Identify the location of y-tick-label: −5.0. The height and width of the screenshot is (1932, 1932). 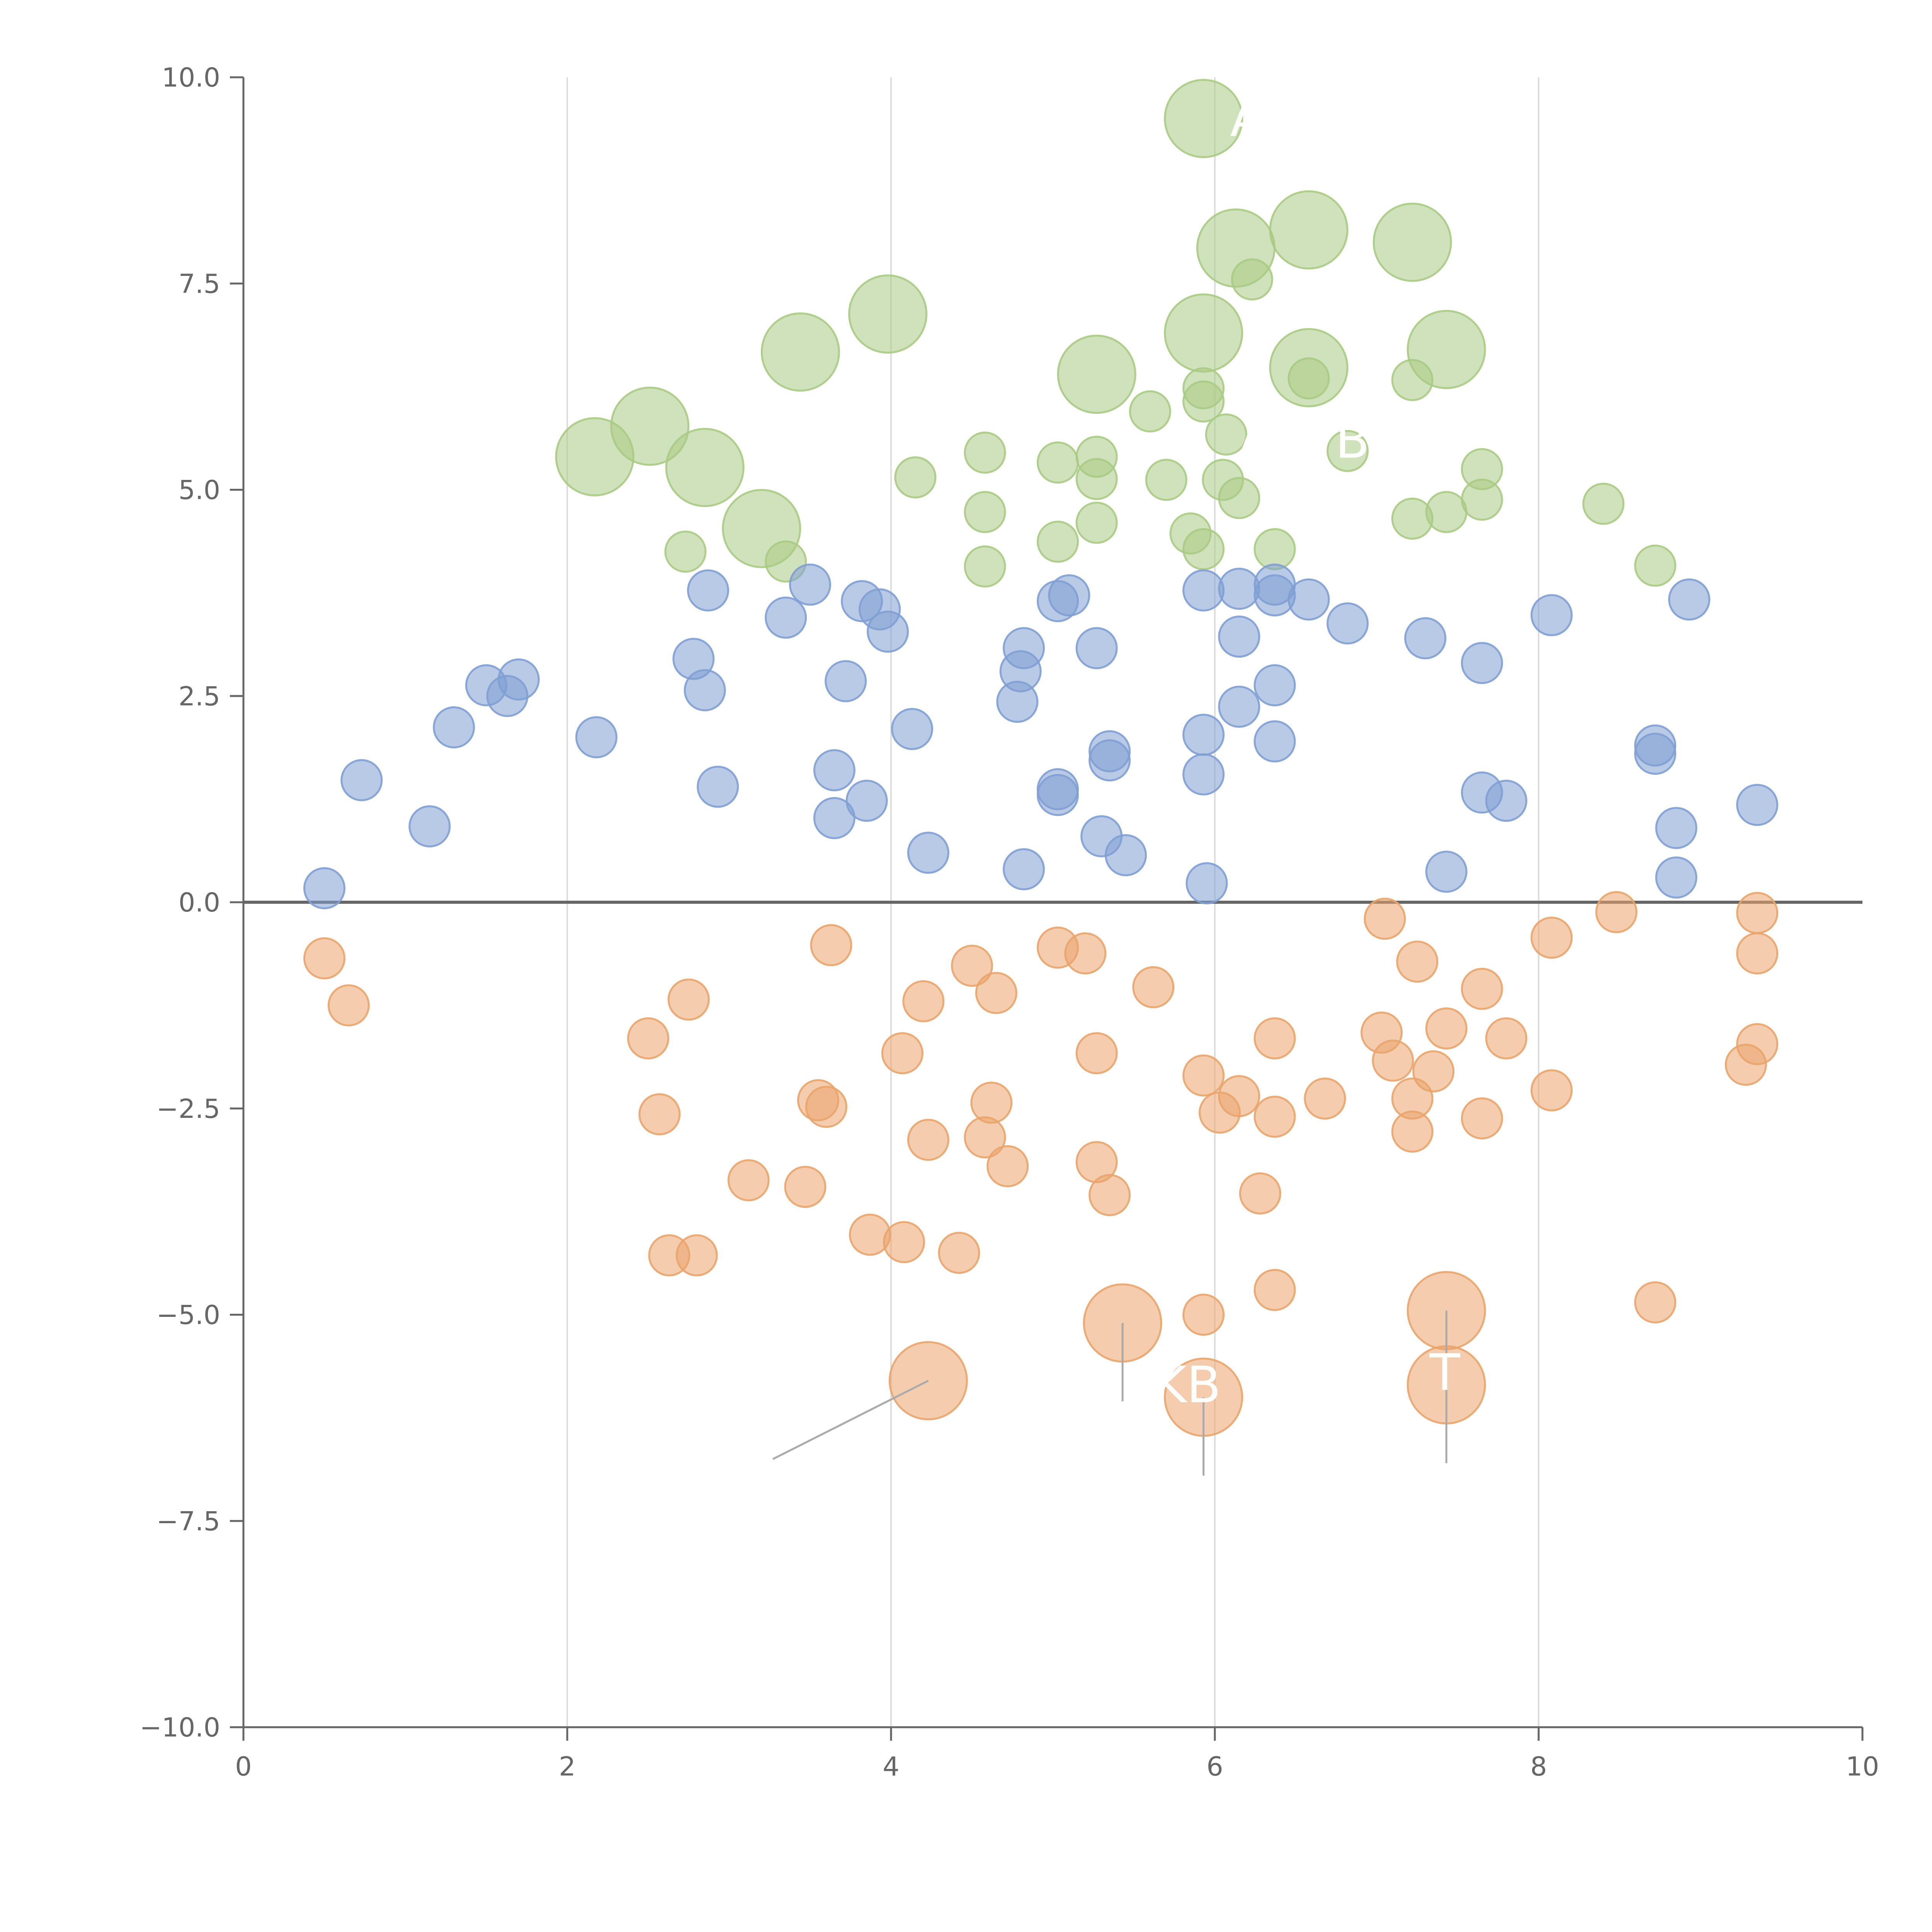
(188, 1315).